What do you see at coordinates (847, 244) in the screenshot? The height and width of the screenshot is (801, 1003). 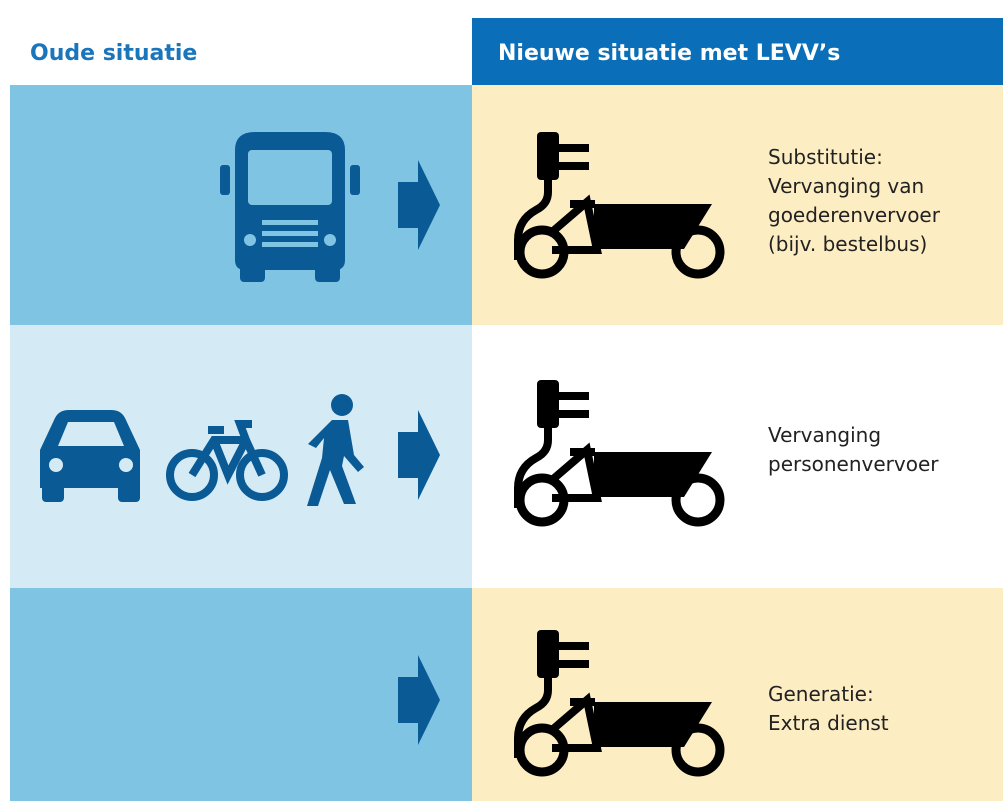 I see `row-text: (bijv. bestelbus)` at bounding box center [847, 244].